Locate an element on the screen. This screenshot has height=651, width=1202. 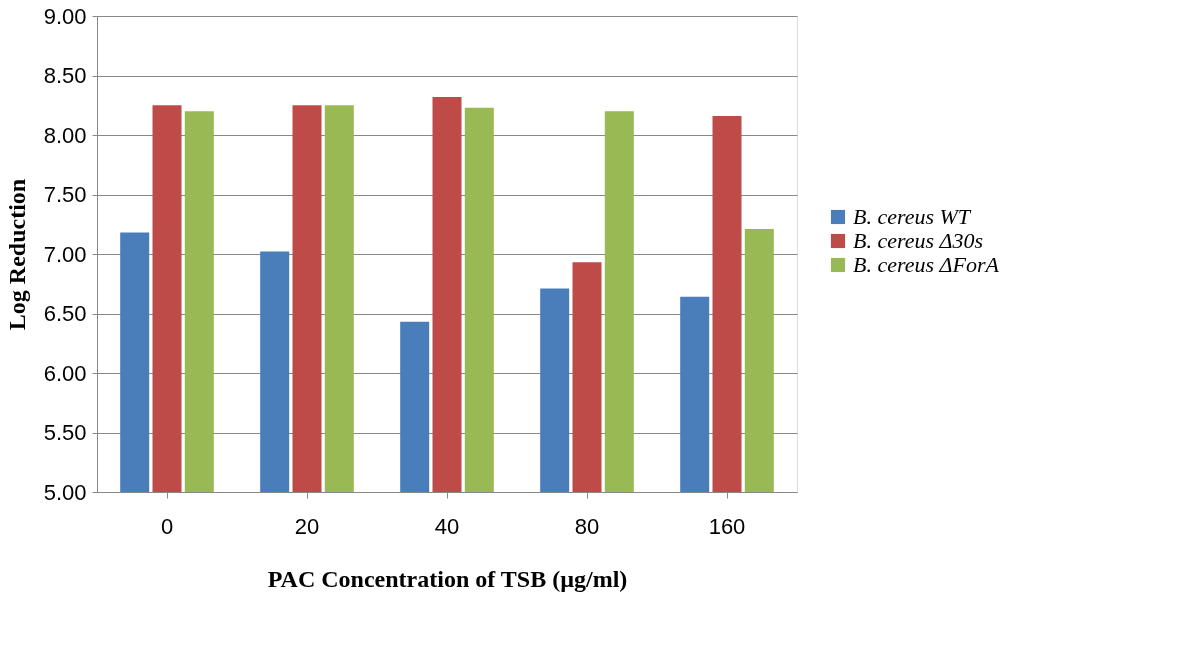
x-tick-label: 40 is located at coordinates (447, 526).